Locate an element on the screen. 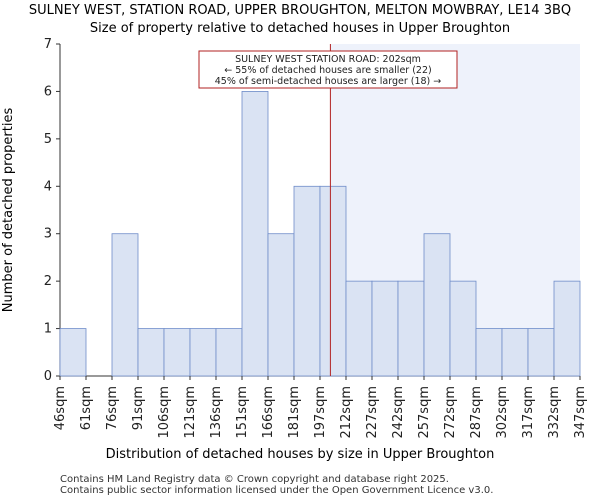  x-tick-label: 317sqm is located at coordinates (528, 412).